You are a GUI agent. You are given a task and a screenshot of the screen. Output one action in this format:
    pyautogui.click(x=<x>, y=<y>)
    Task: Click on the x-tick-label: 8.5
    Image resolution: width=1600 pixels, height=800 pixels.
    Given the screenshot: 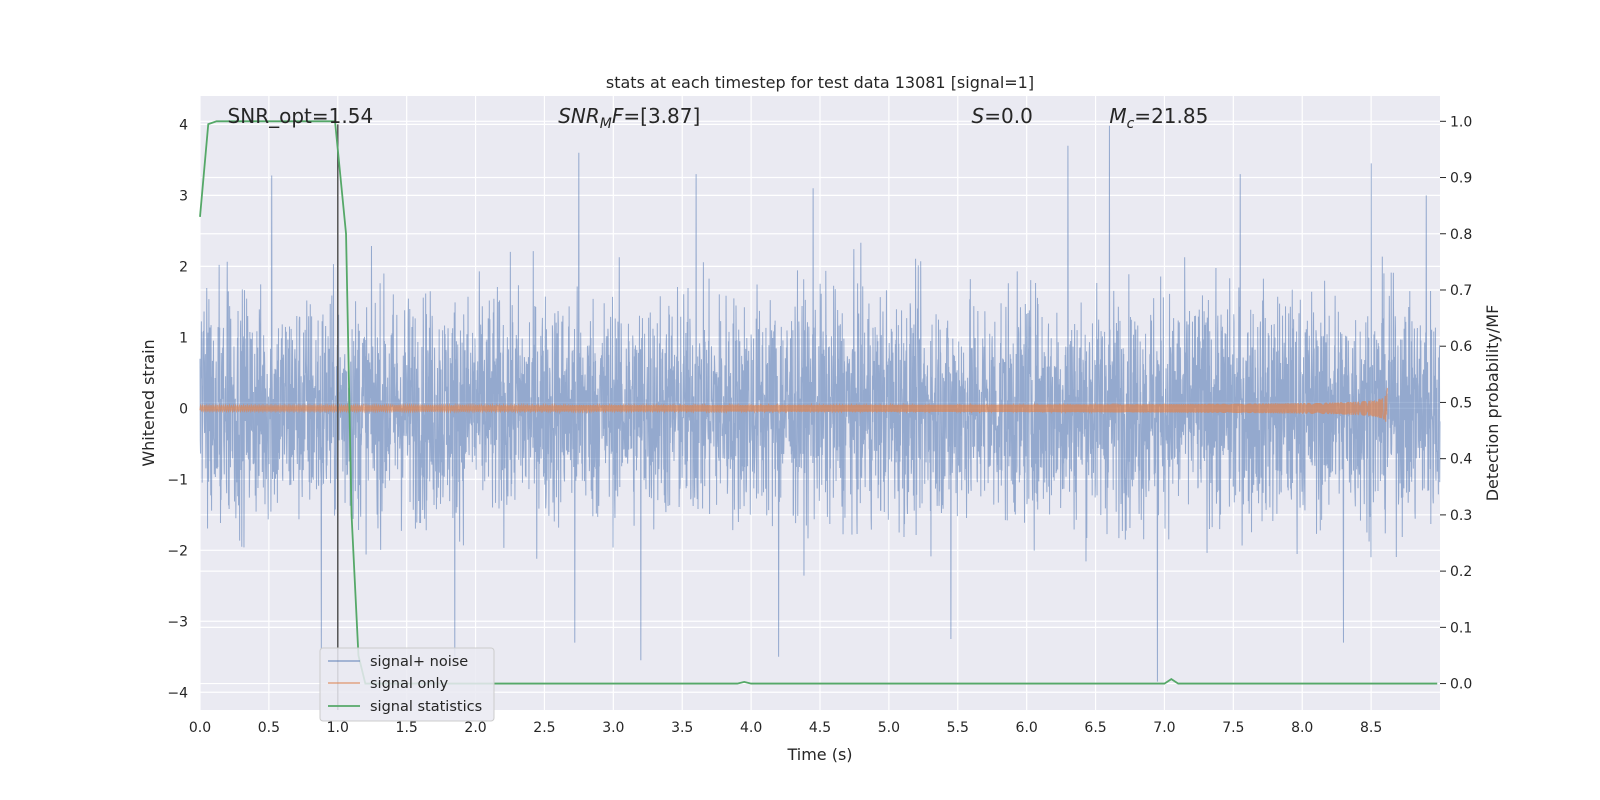 What is the action you would take?
    pyautogui.click(x=1371, y=728)
    